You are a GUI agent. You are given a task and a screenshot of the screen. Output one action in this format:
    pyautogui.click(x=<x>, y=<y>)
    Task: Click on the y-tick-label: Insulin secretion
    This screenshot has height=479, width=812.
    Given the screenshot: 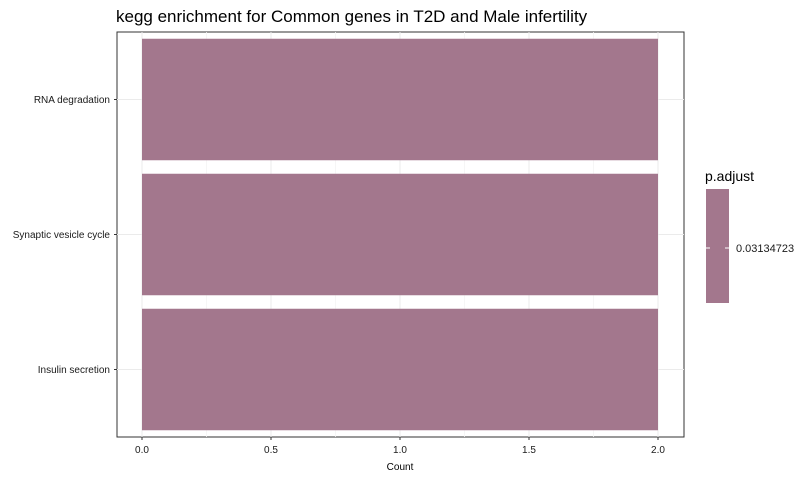 What is the action you would take?
    pyautogui.click(x=74, y=370)
    